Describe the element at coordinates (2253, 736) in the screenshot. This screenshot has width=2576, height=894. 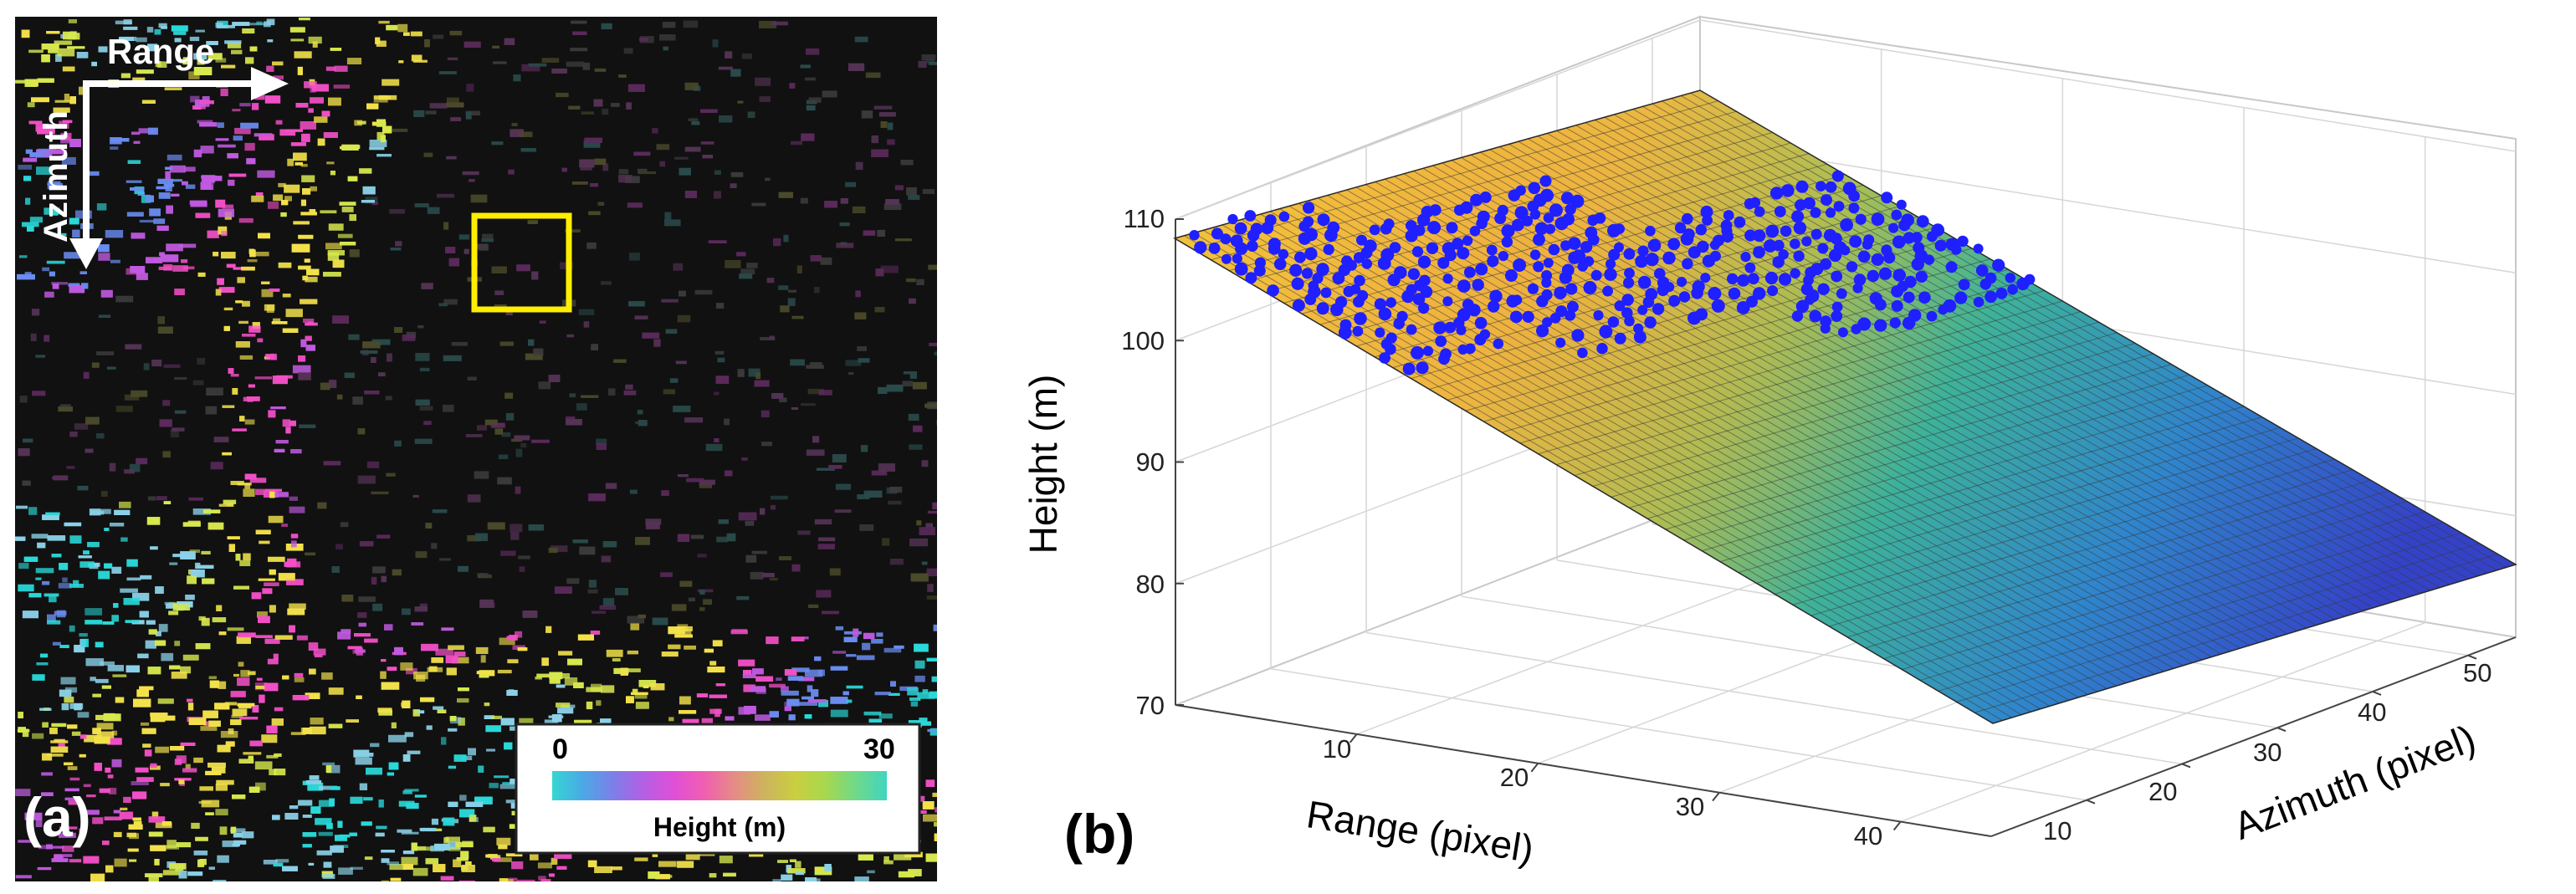
I see `y-axis-line` at that location.